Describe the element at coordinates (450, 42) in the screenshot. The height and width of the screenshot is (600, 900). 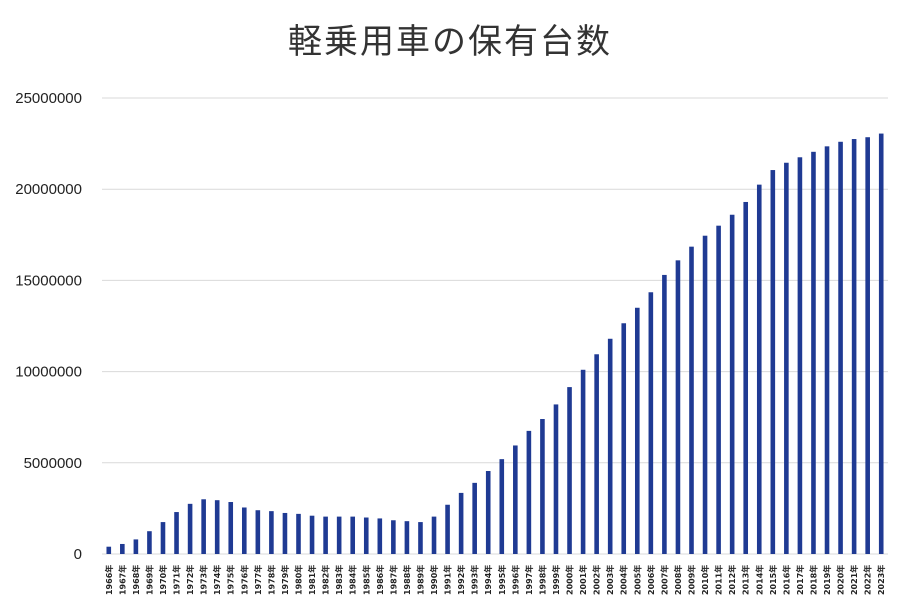
I see `chart-title: 軽乗用車の保有台数` at that location.